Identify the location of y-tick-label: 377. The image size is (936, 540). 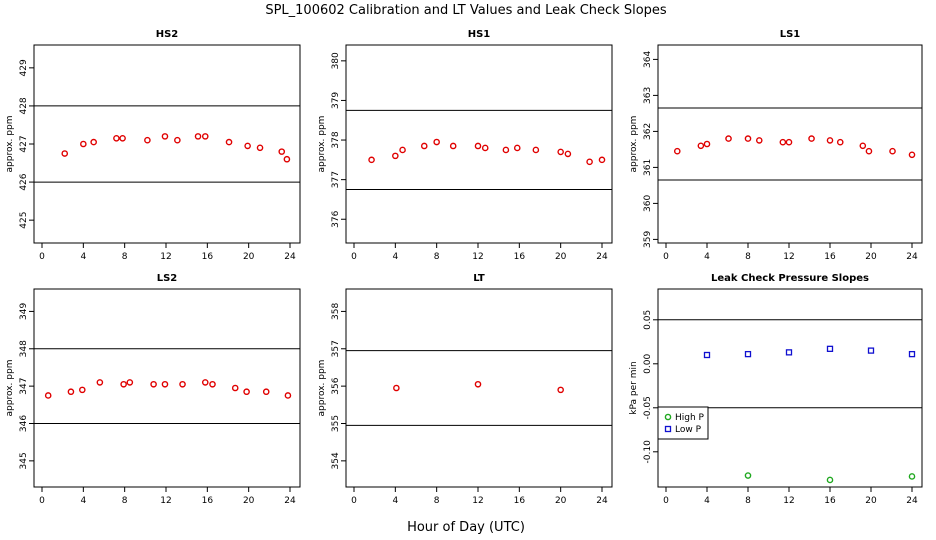
(336, 179).